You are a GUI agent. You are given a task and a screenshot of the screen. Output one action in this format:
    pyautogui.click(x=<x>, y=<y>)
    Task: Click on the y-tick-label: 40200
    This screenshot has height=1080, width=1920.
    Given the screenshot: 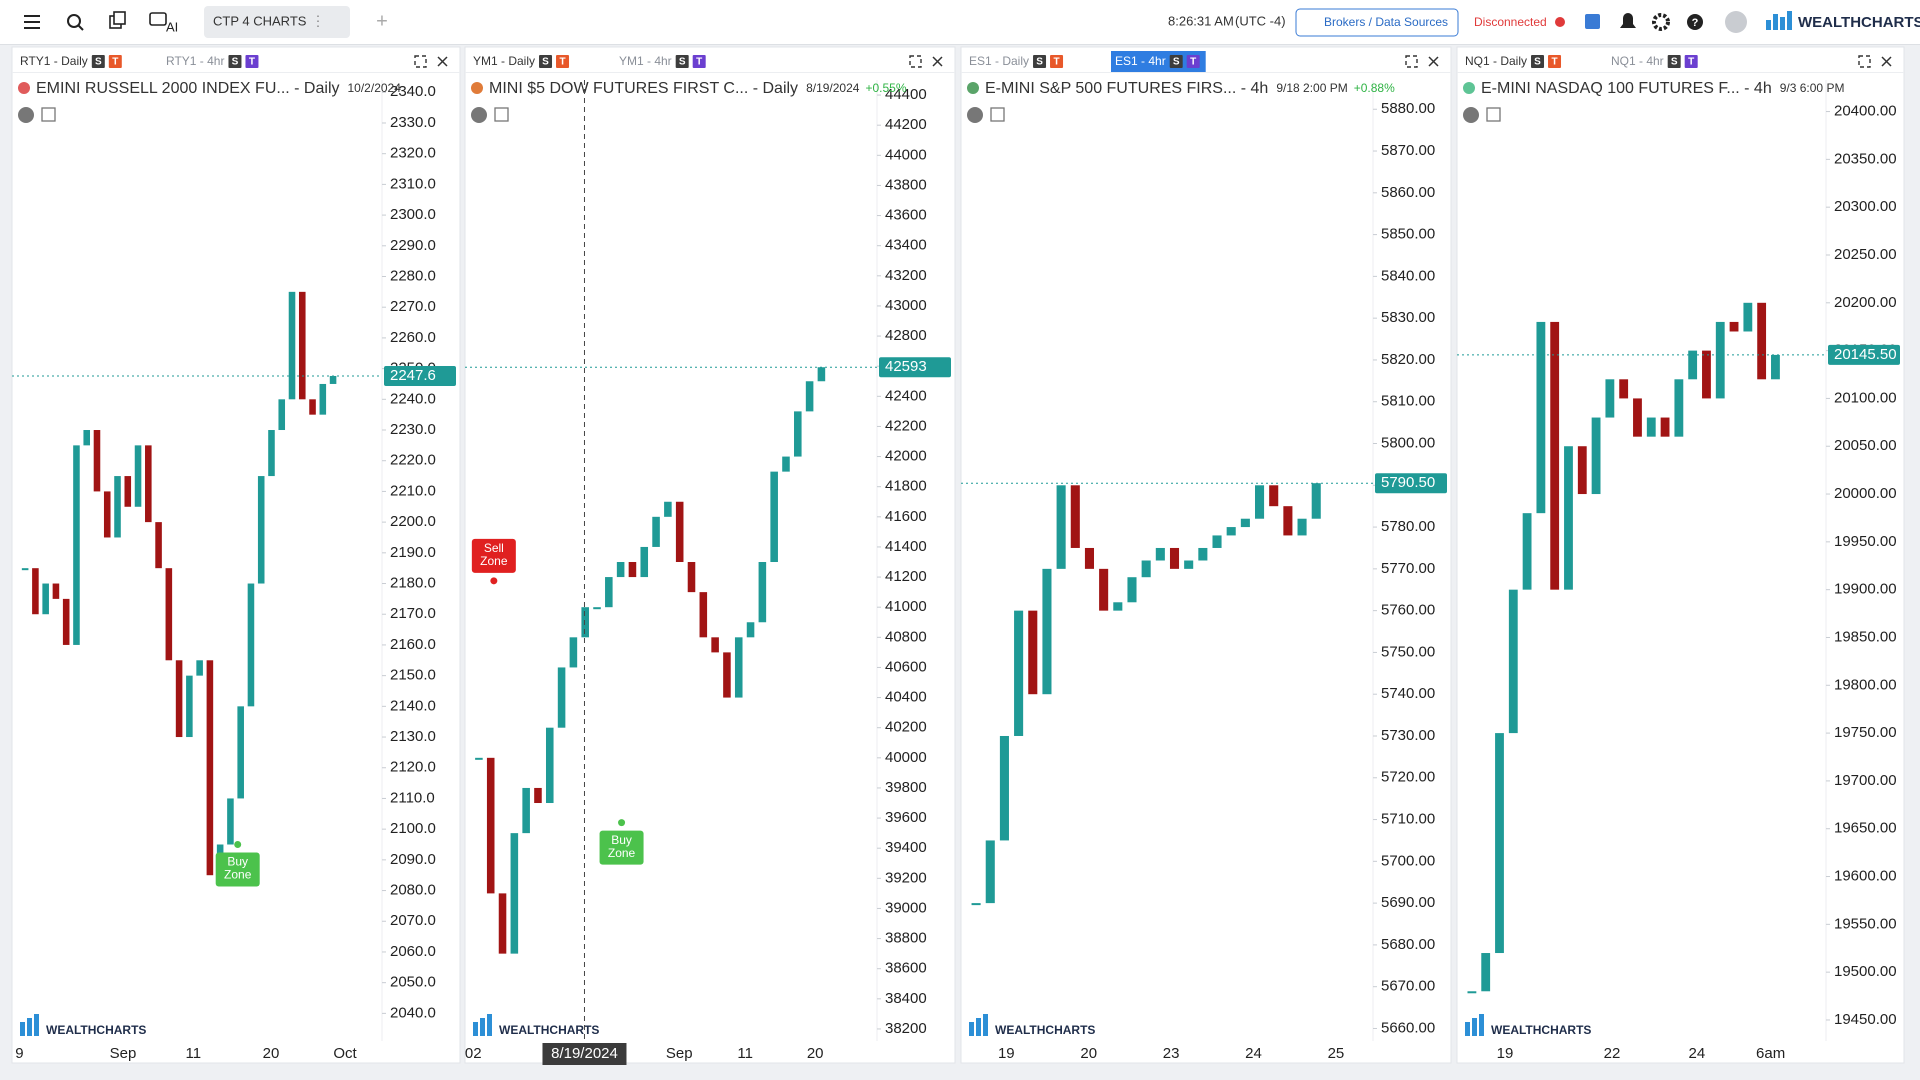 What is the action you would take?
    pyautogui.click(x=906, y=727)
    